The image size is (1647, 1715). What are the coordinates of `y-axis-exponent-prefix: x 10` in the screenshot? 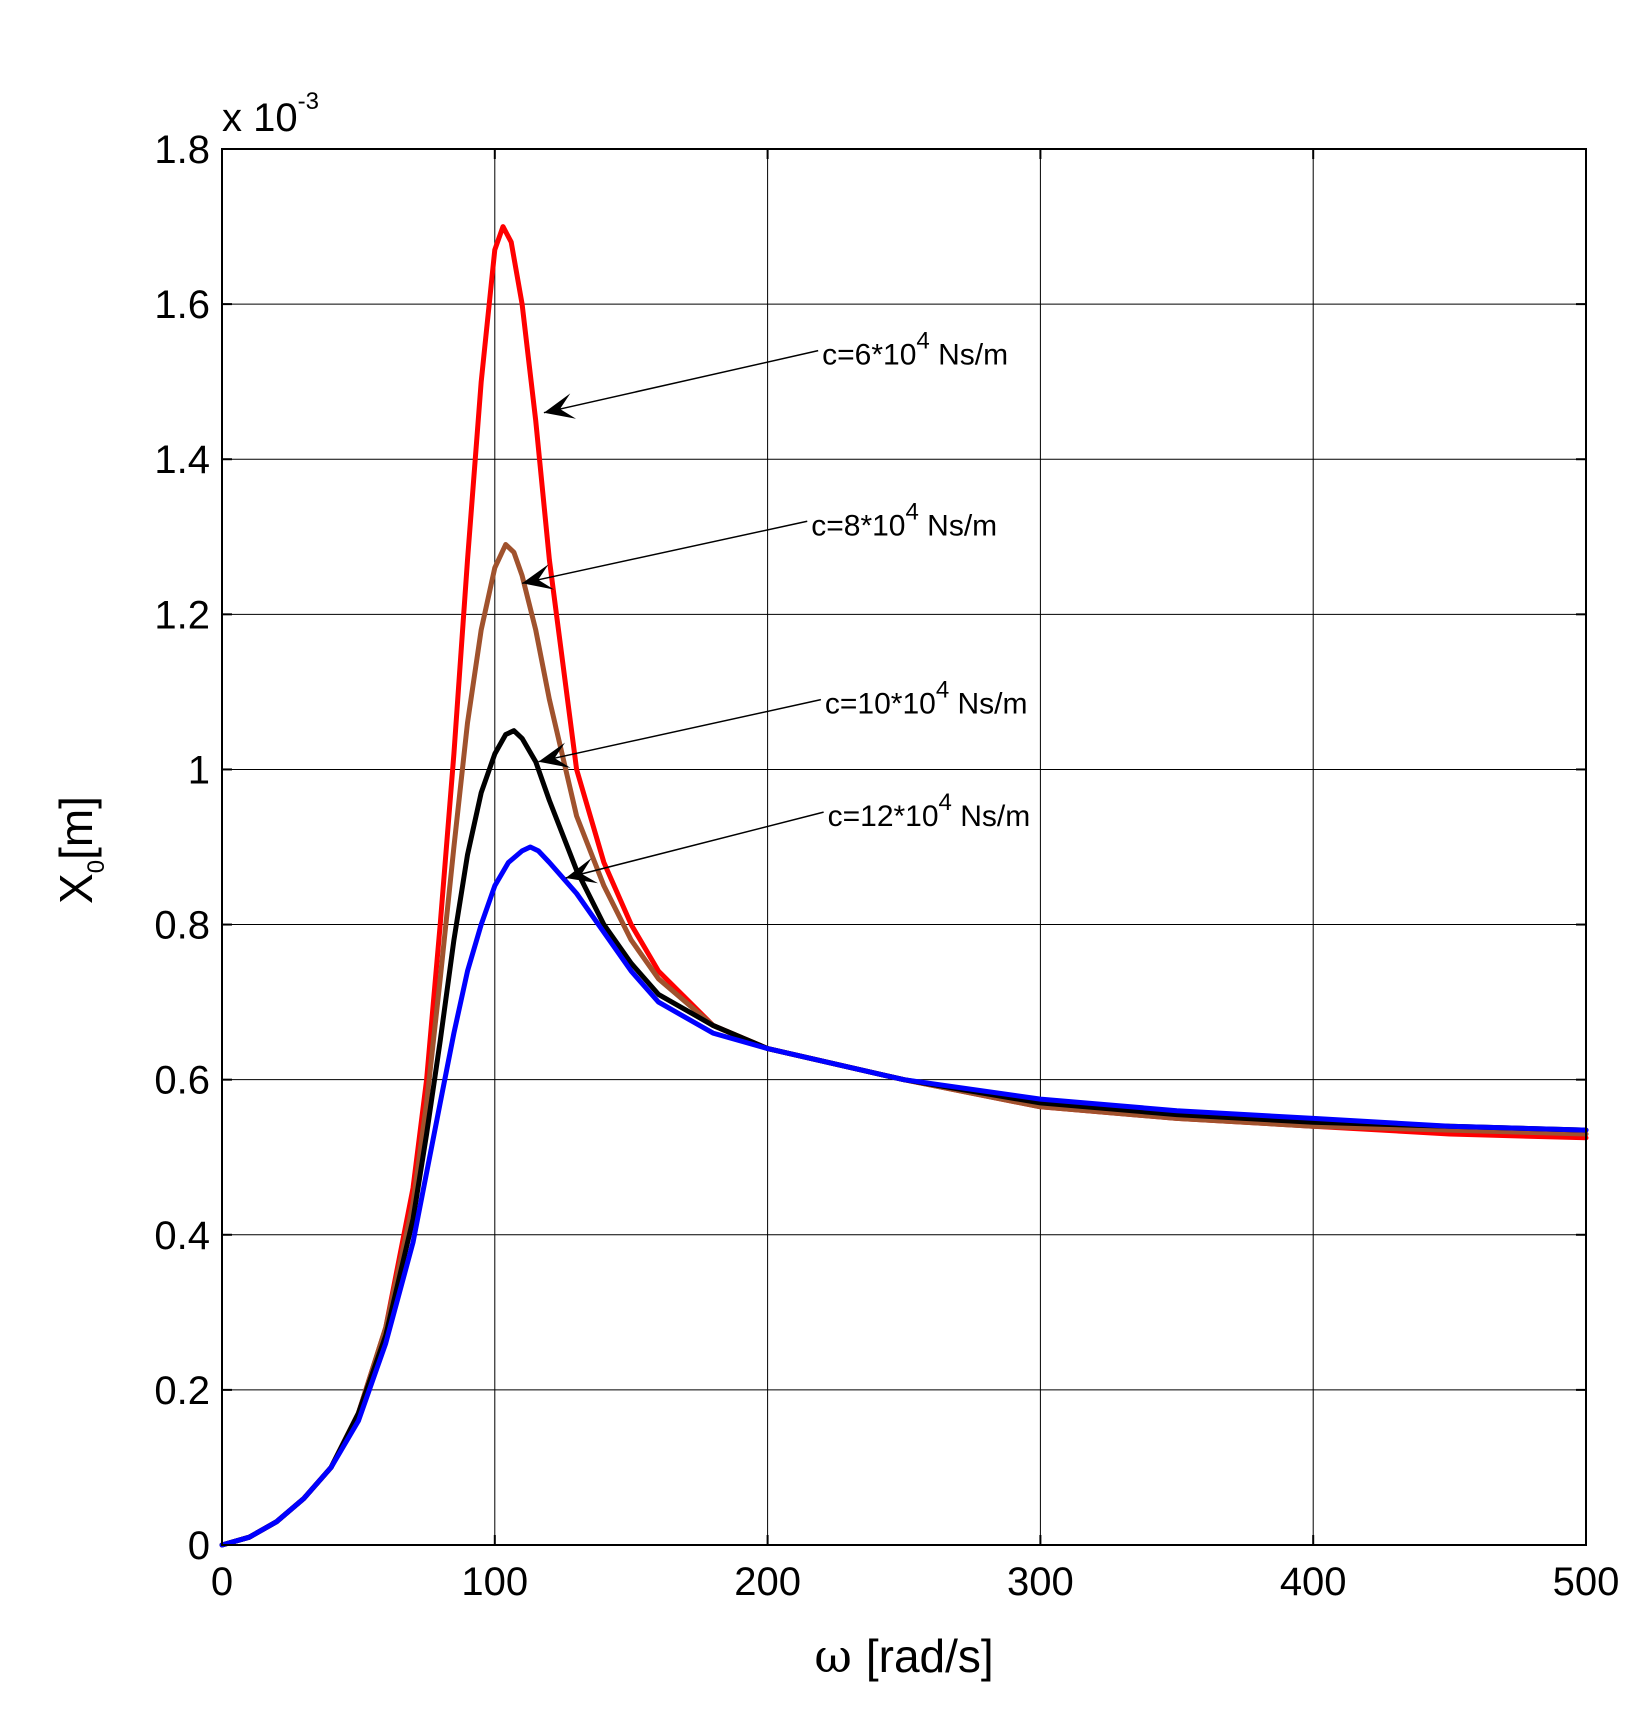 It's located at (260, 118).